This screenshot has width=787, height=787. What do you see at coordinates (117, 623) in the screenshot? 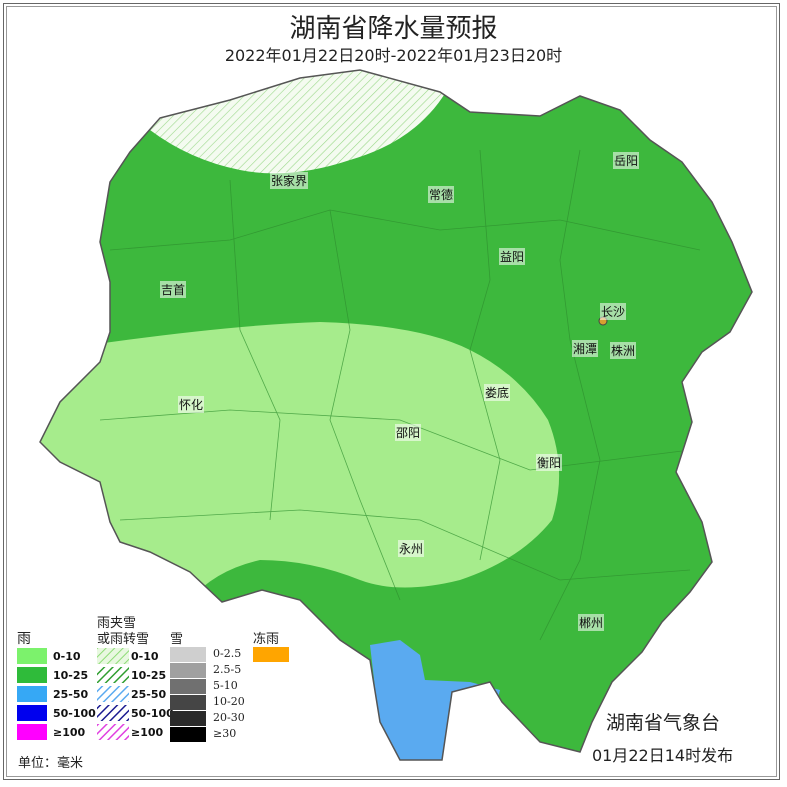
I see `legend-sleet-title: 雨夹雪` at bounding box center [117, 623].